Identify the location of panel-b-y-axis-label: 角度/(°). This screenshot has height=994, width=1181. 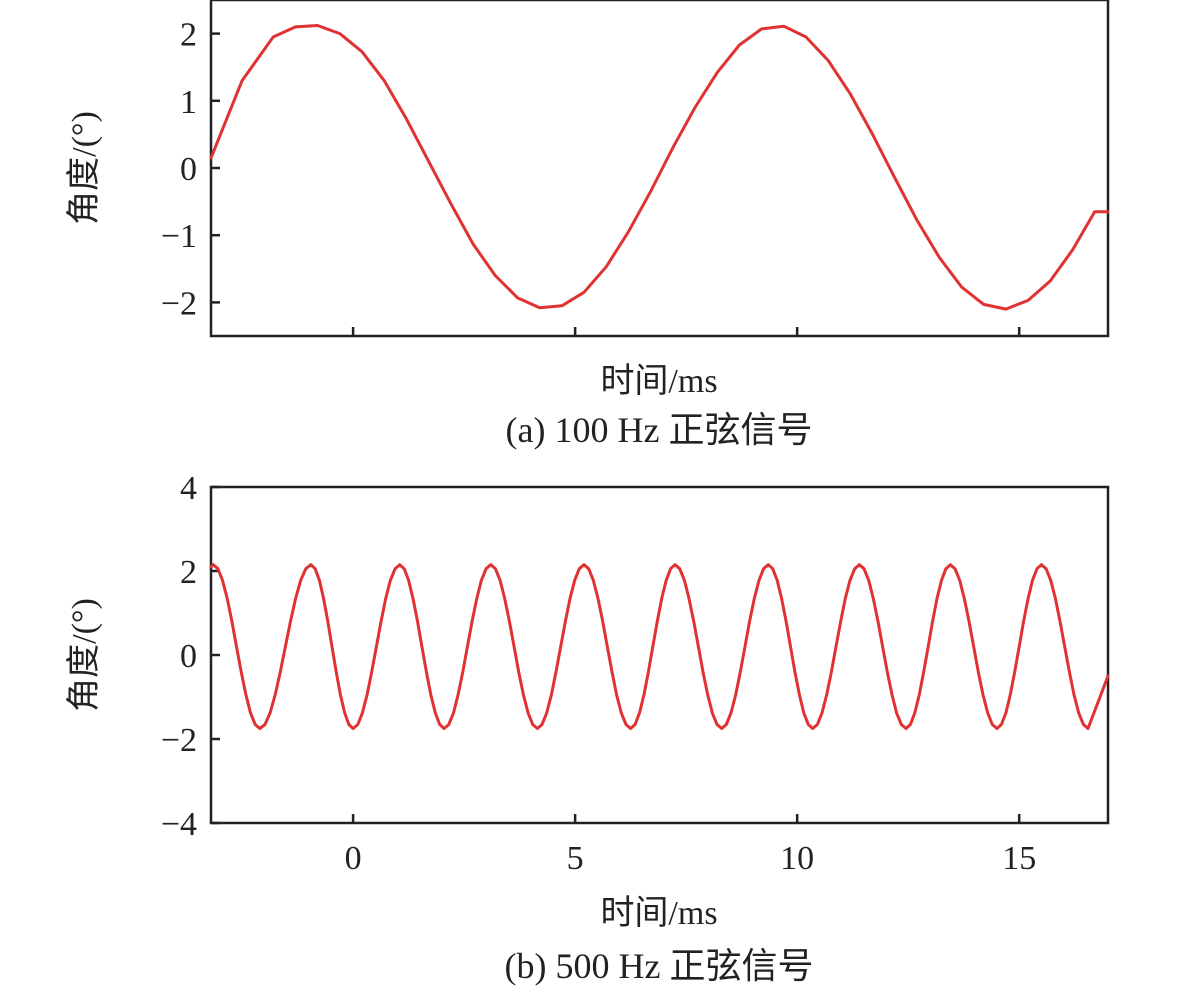
(84, 655).